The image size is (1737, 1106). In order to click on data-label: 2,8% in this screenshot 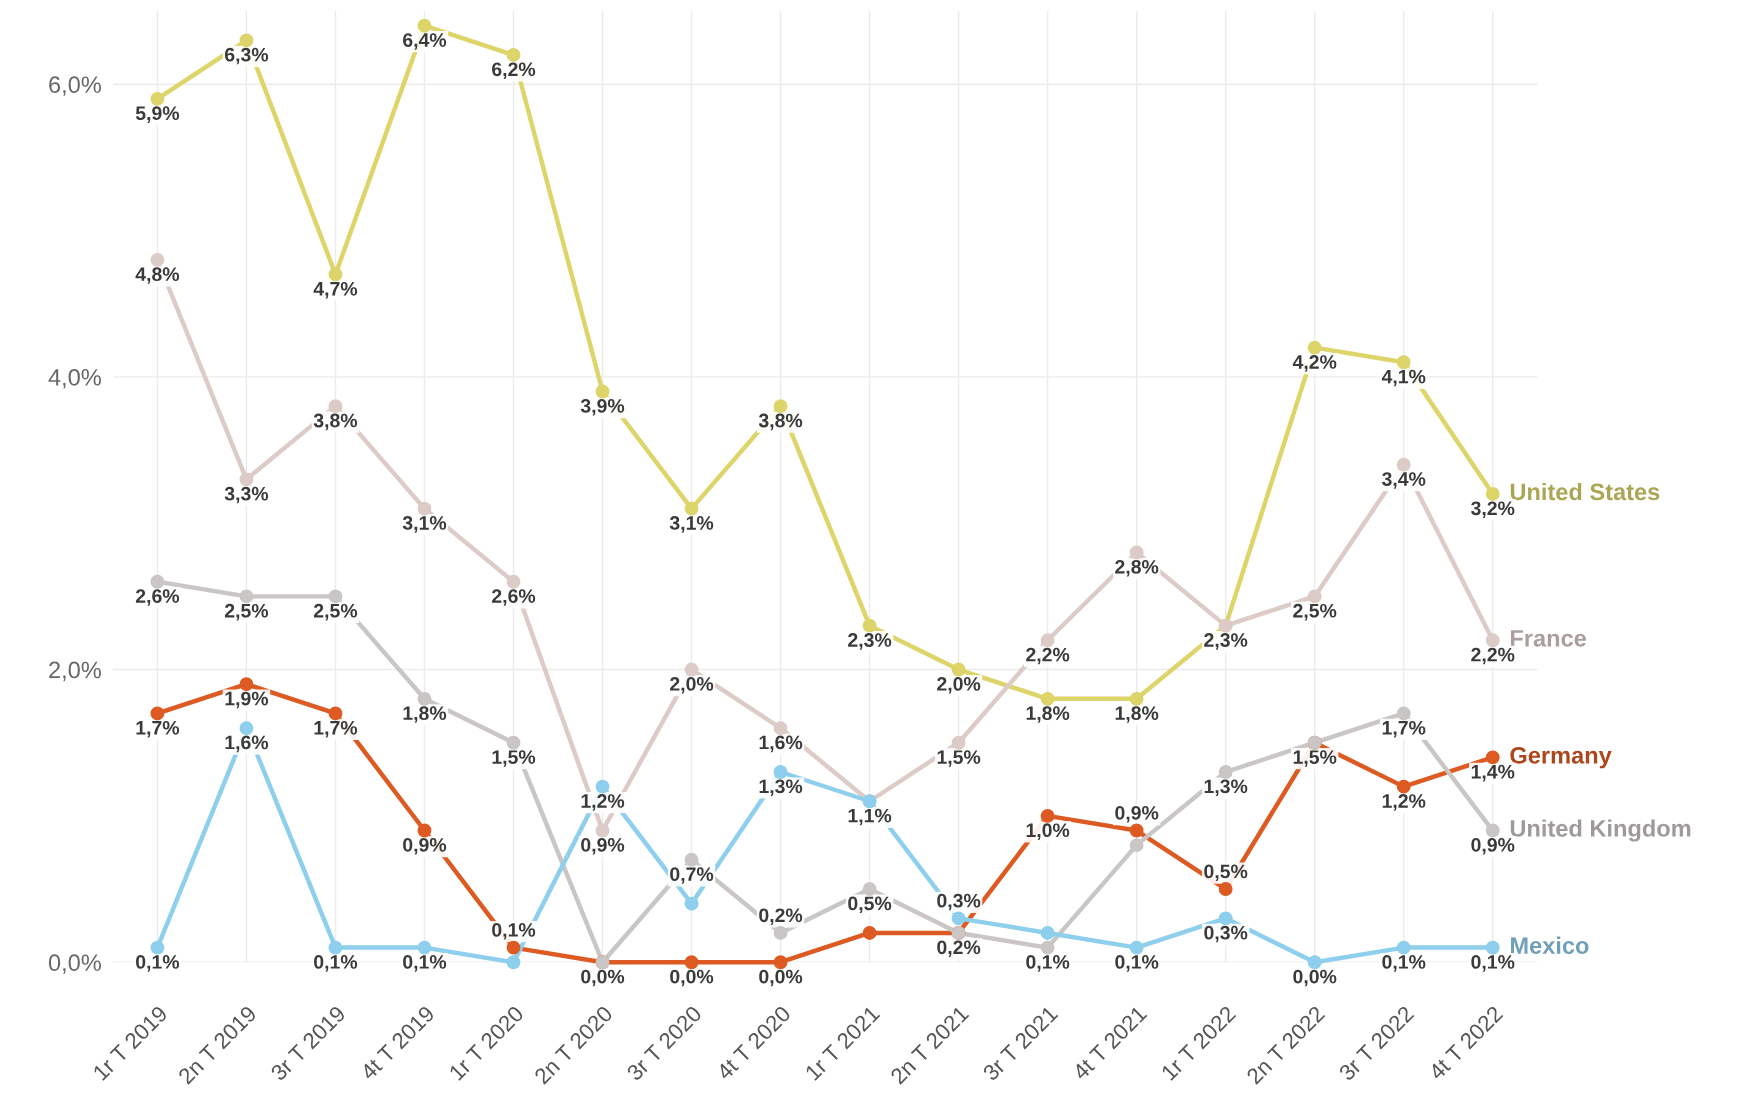, I will do `click(1137, 568)`.